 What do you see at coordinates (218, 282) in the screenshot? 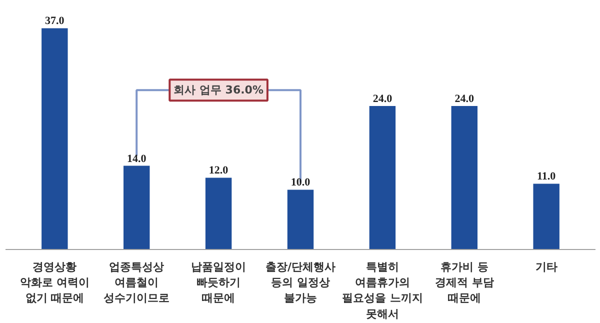
I see `x-tick-label: 납품일정이 빠듯하기 때문에` at bounding box center [218, 282].